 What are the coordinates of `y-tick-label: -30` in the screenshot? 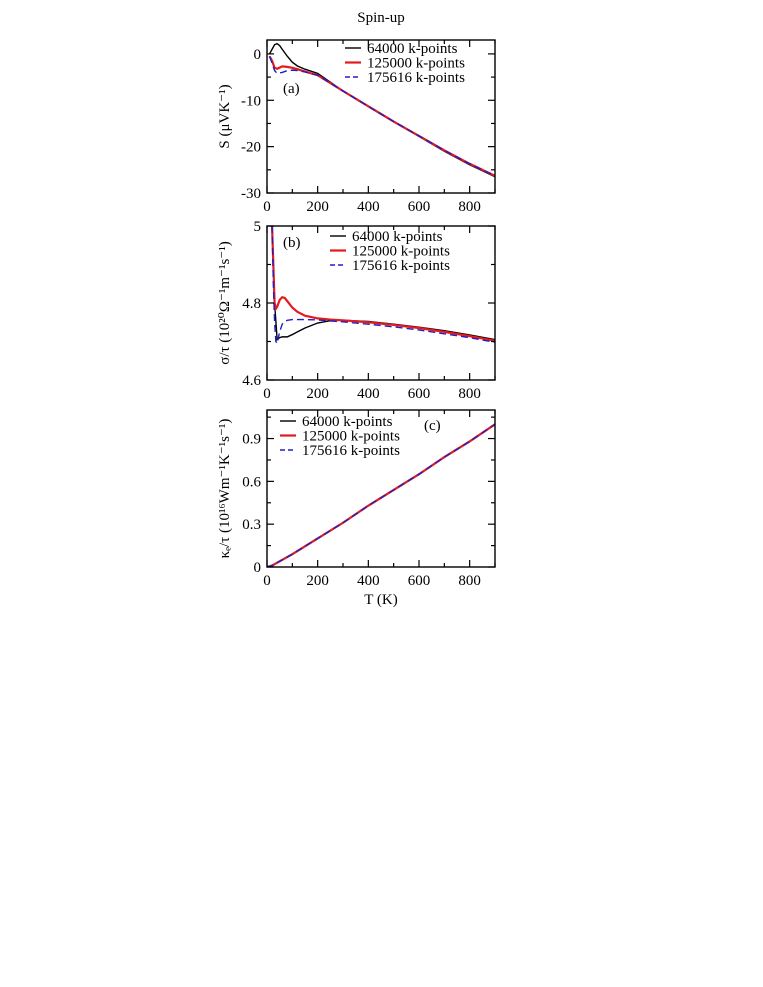 It's located at (251, 194).